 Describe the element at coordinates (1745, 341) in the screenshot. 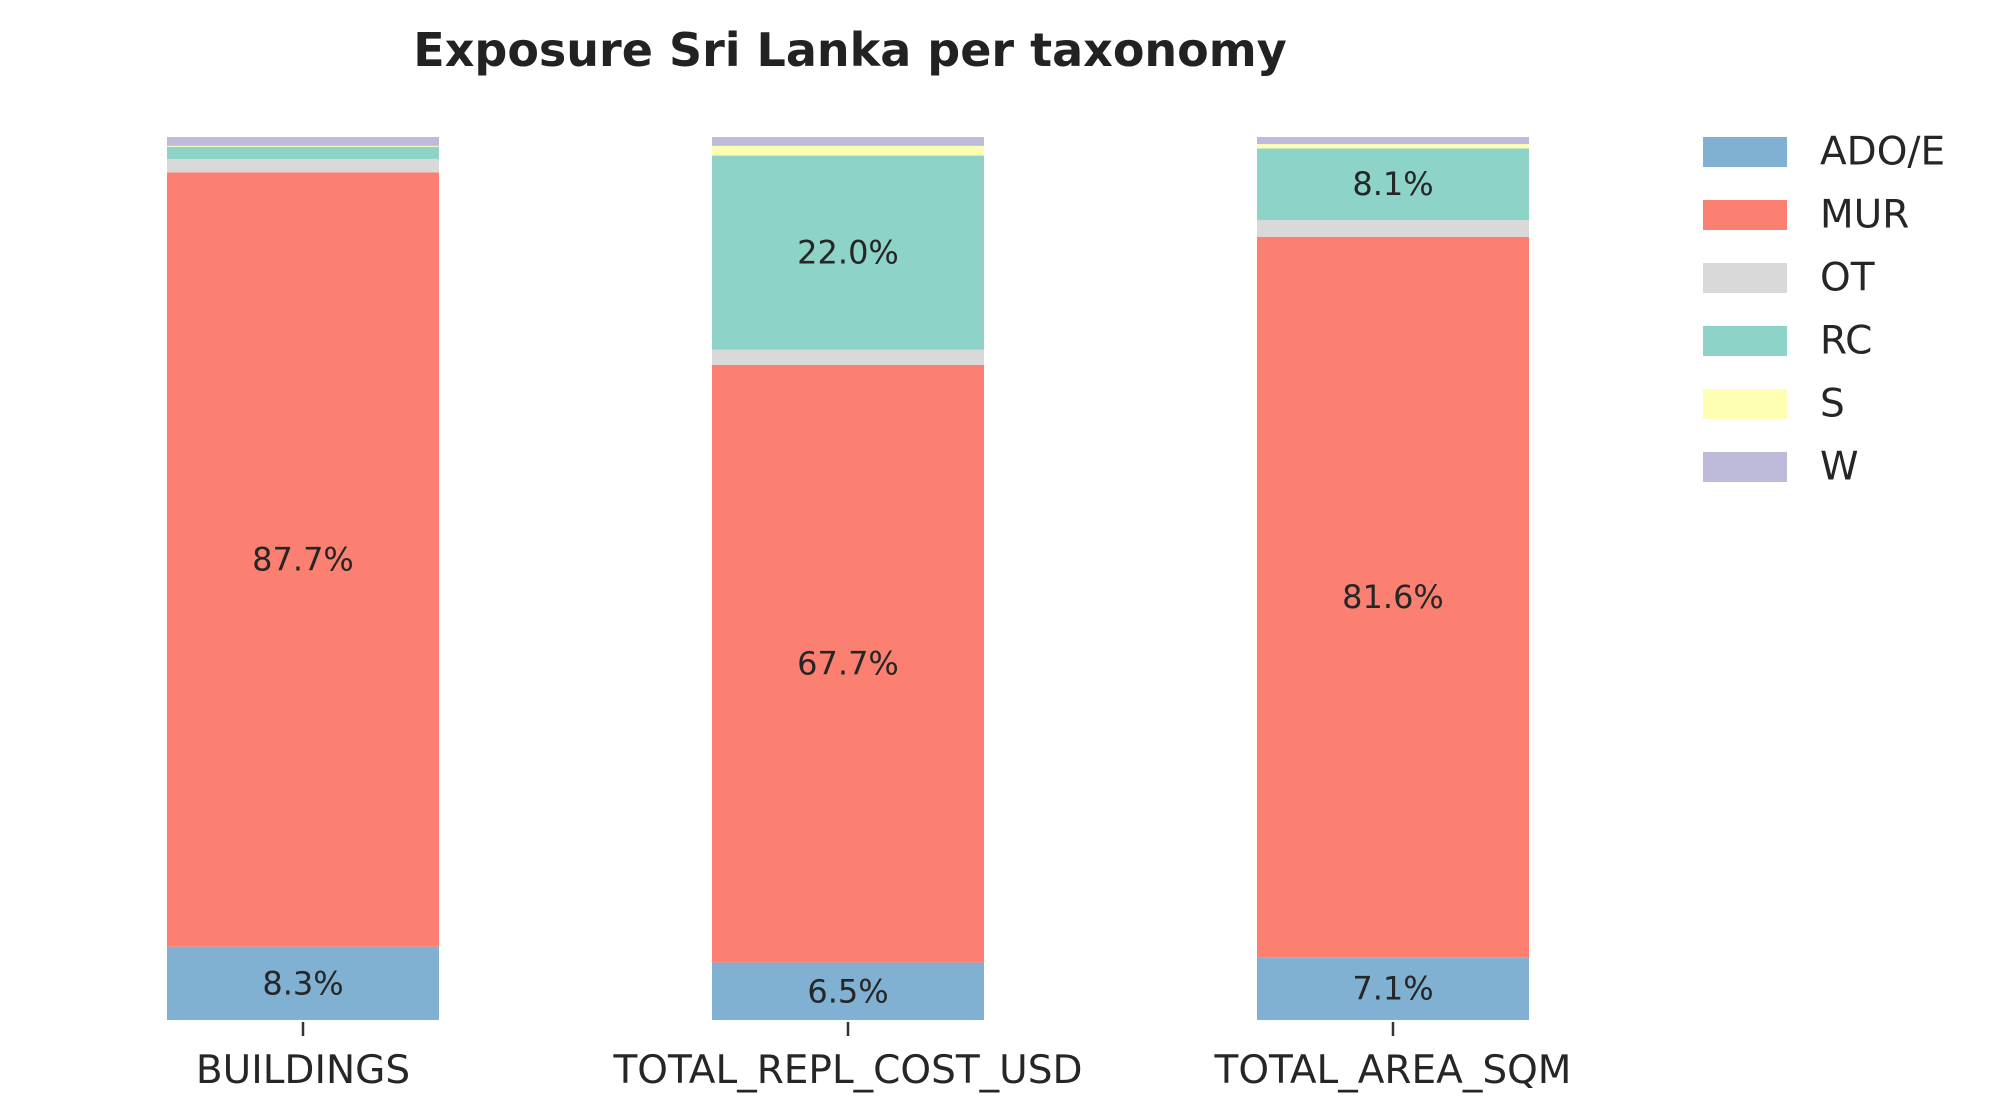

I see `legend-swatch-rc` at that location.